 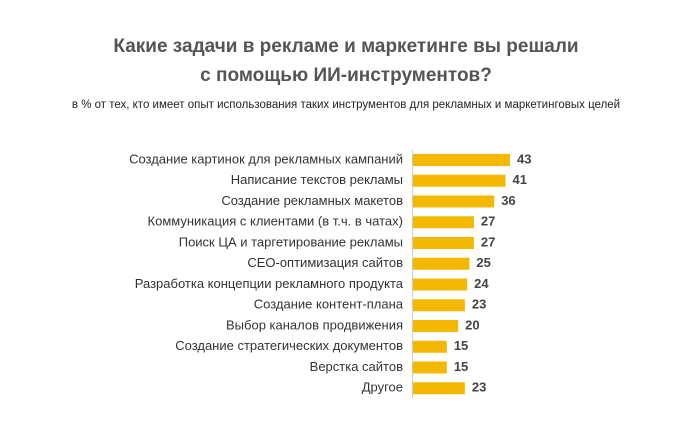 I want to click on value-label: 43, so click(x=524, y=158).